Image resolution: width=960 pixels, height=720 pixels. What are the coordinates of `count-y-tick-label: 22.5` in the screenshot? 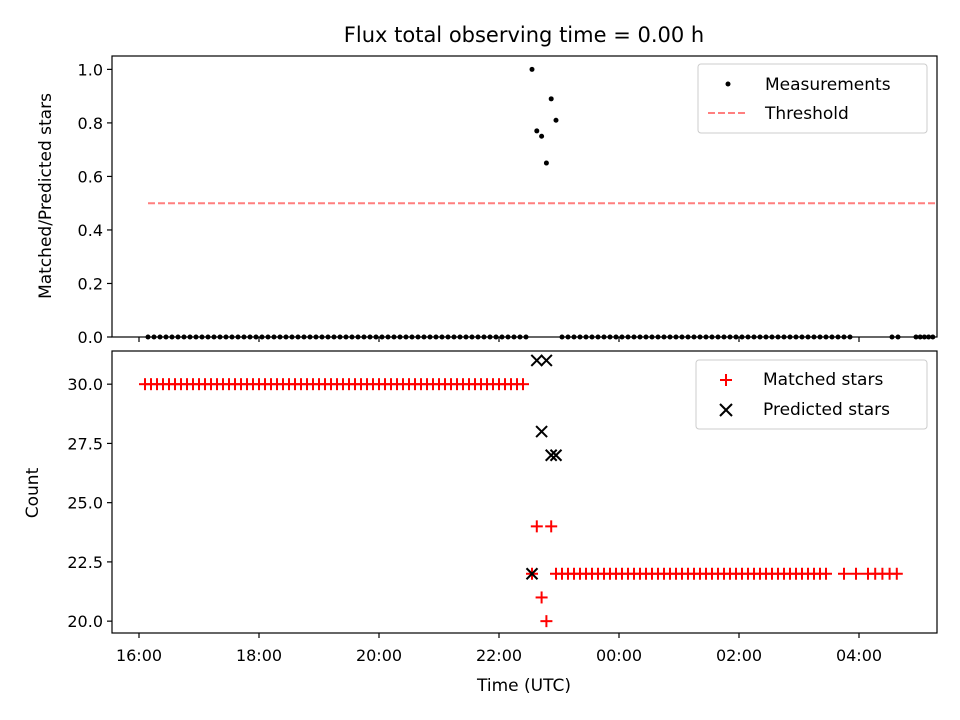 It's located at (85, 562).